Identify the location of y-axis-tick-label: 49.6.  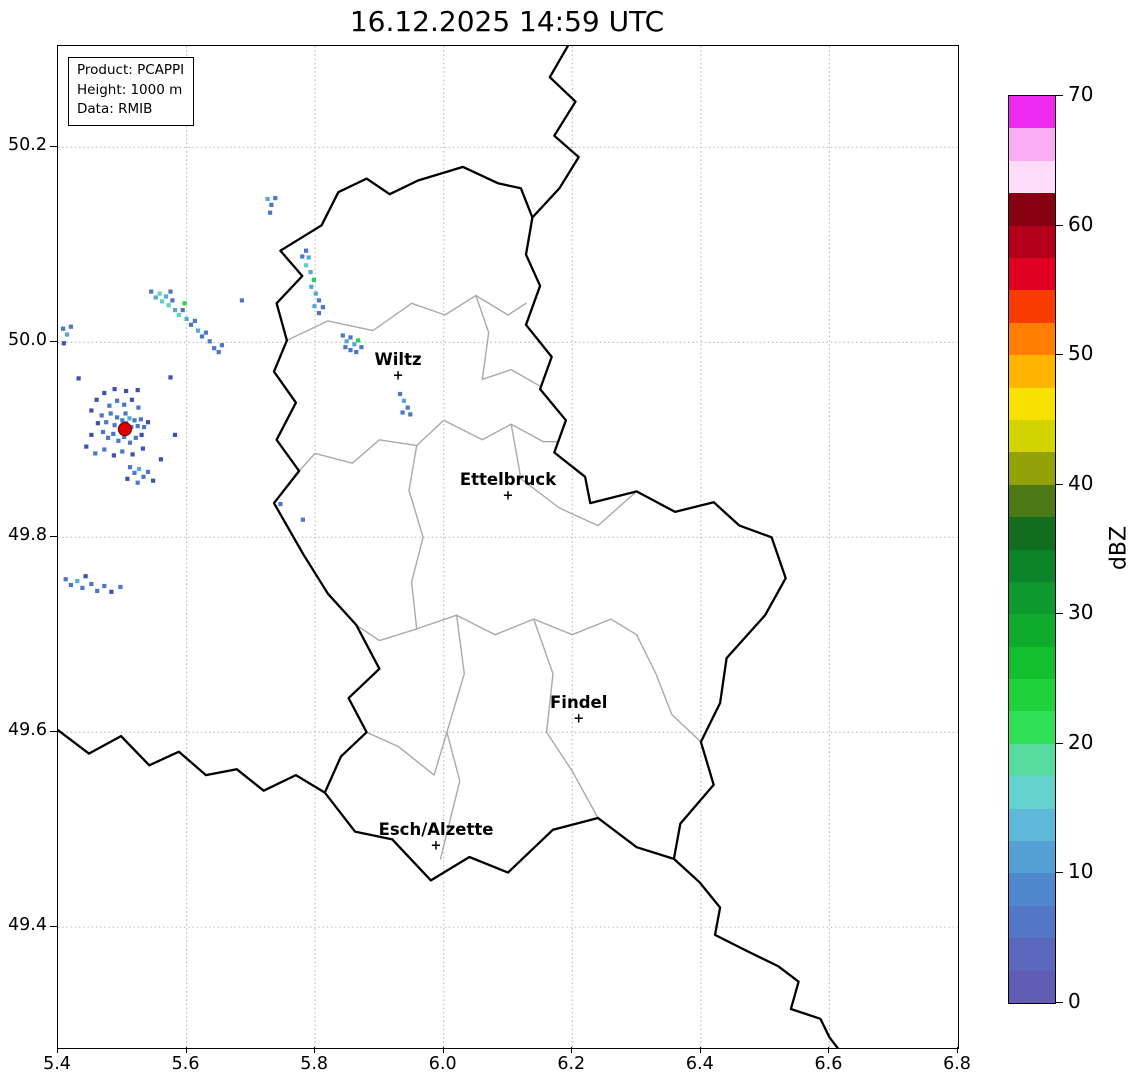
(27, 730).